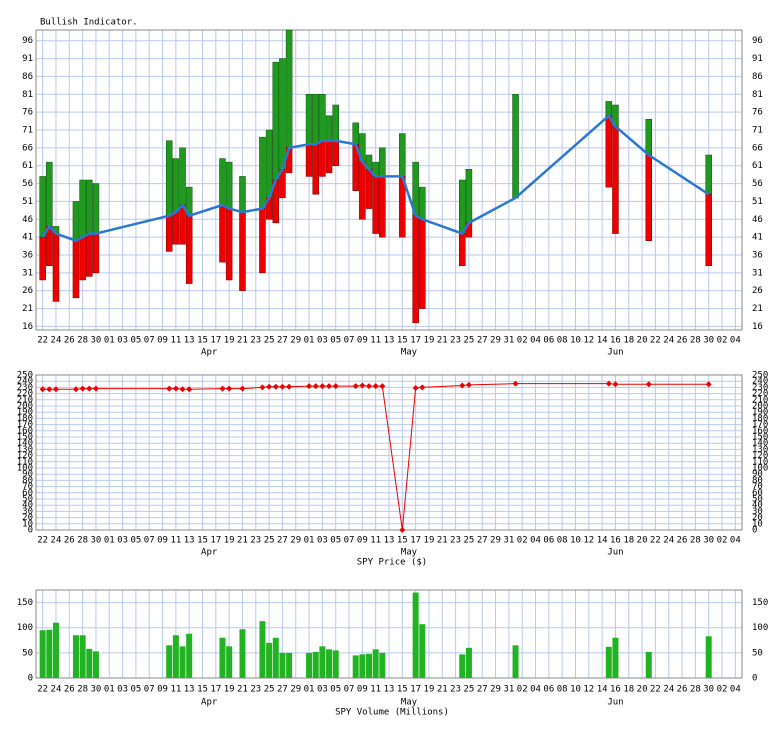 The image size is (784, 729). What do you see at coordinates (25, 628) in the screenshot?
I see `y-tick-label: 100` at bounding box center [25, 628].